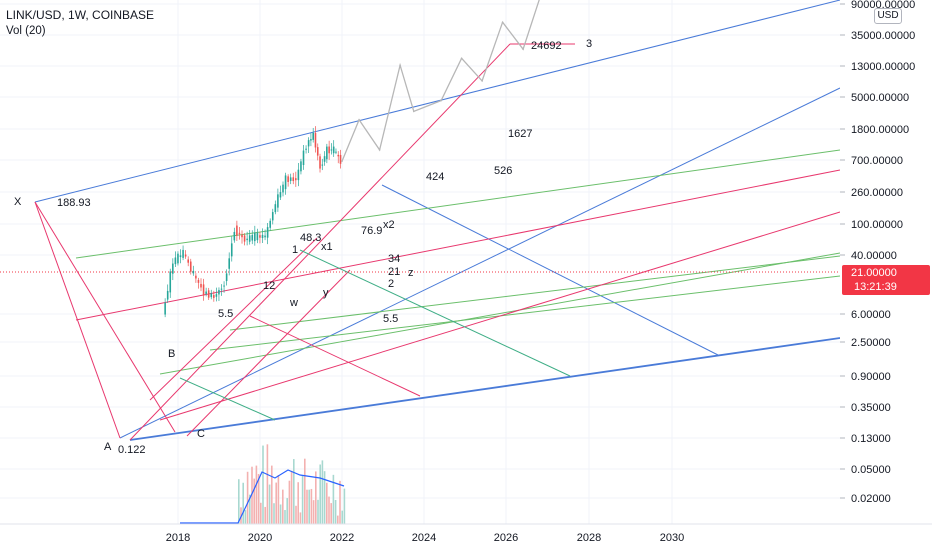  What do you see at coordinates (269, 286) in the screenshot?
I see `annotation-7: 12` at bounding box center [269, 286].